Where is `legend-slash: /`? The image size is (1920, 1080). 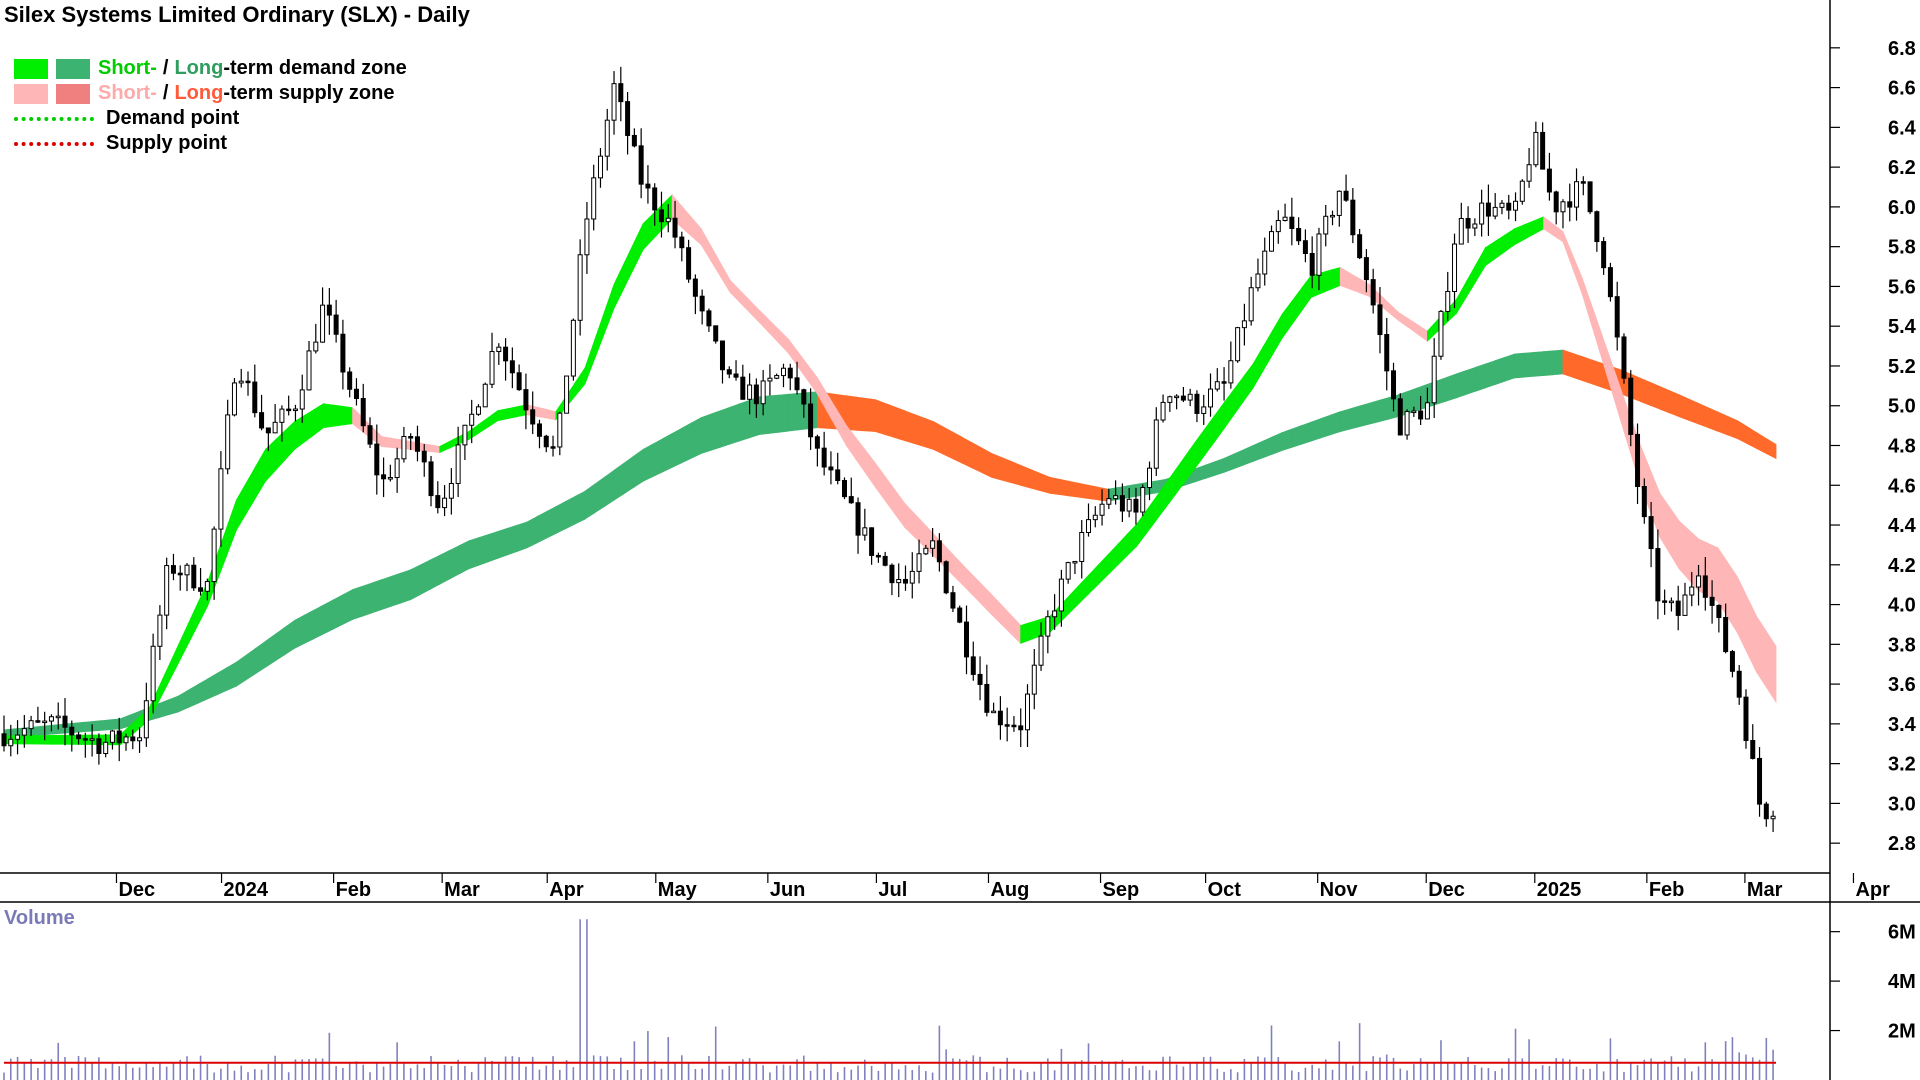 legend-slash: / is located at coordinates (165, 68).